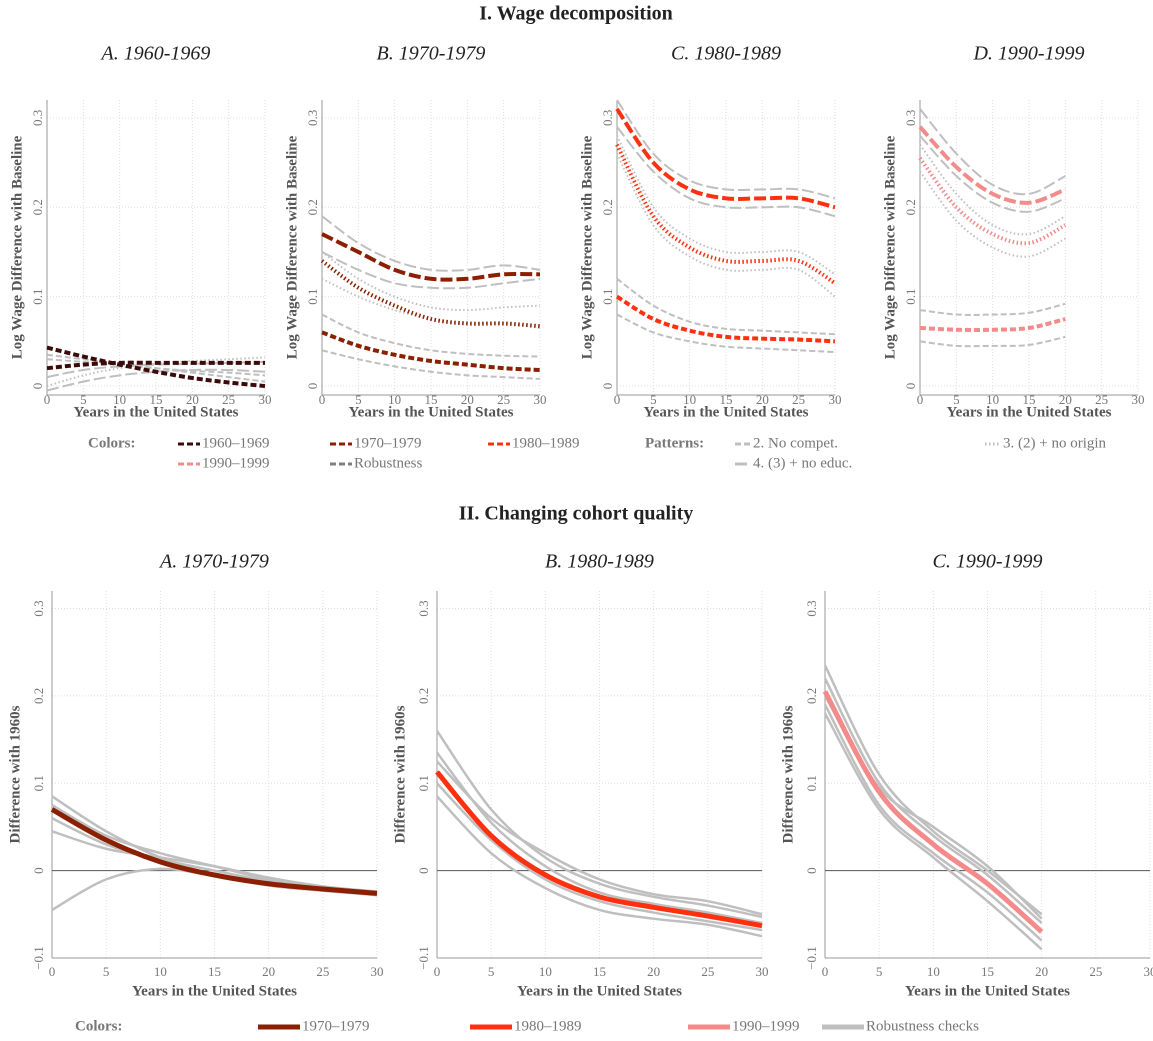  I want to click on panel-title: D. 1990-1999, so click(1028, 54).